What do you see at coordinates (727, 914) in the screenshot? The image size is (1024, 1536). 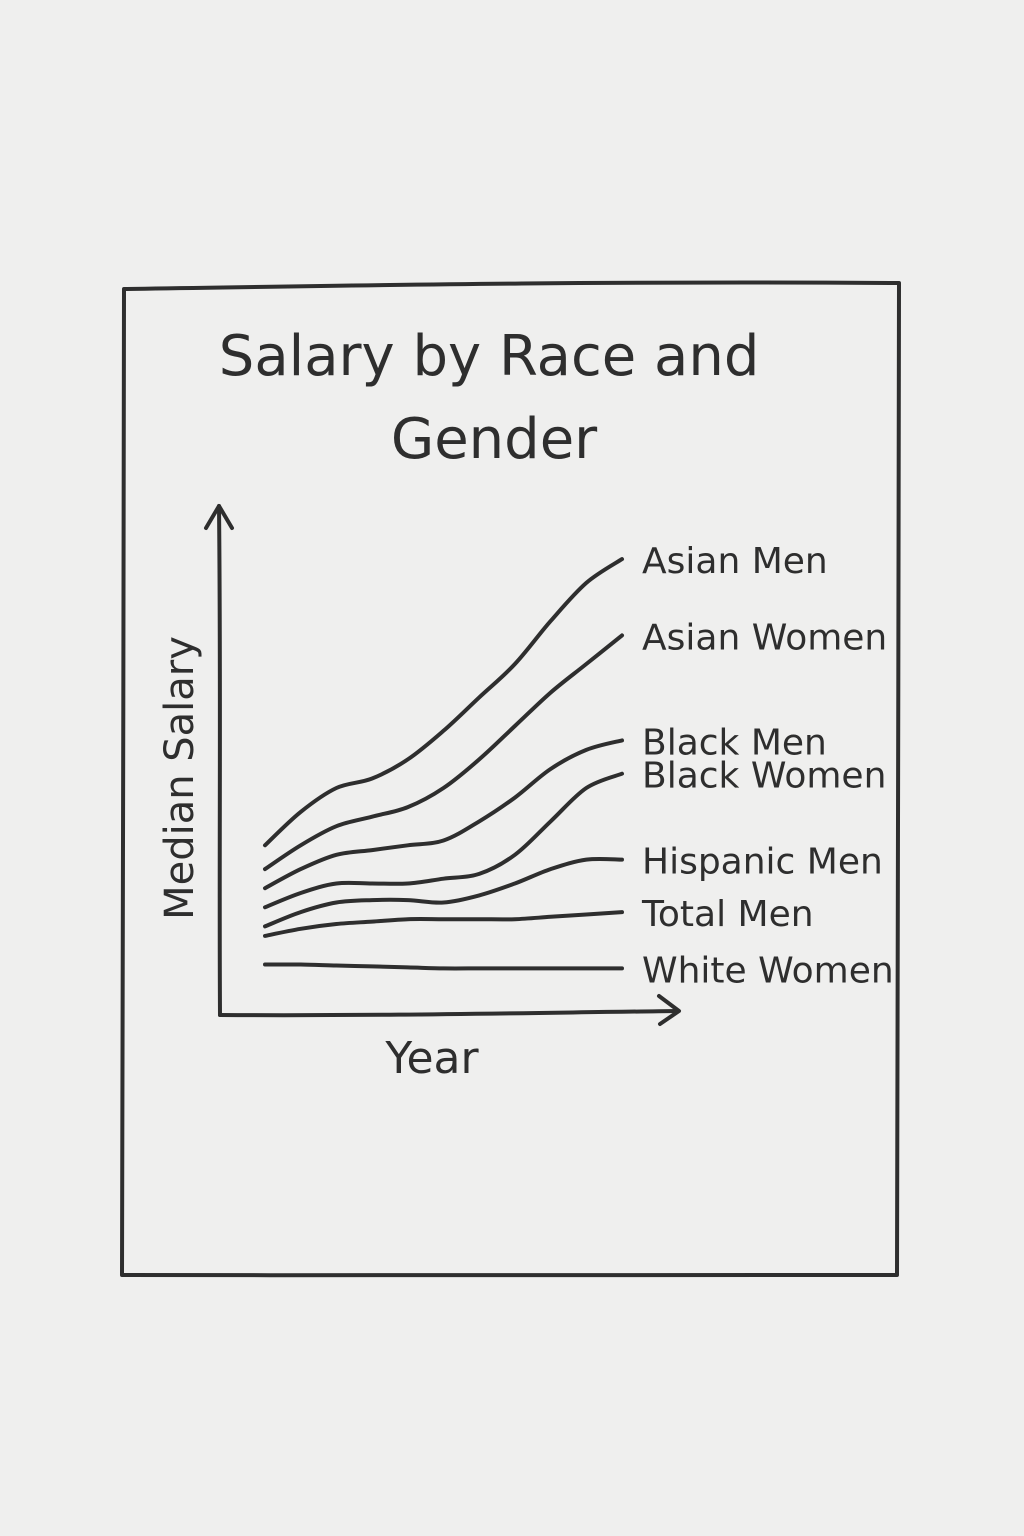 I see `series-label-total-men: Total Men` at bounding box center [727, 914].